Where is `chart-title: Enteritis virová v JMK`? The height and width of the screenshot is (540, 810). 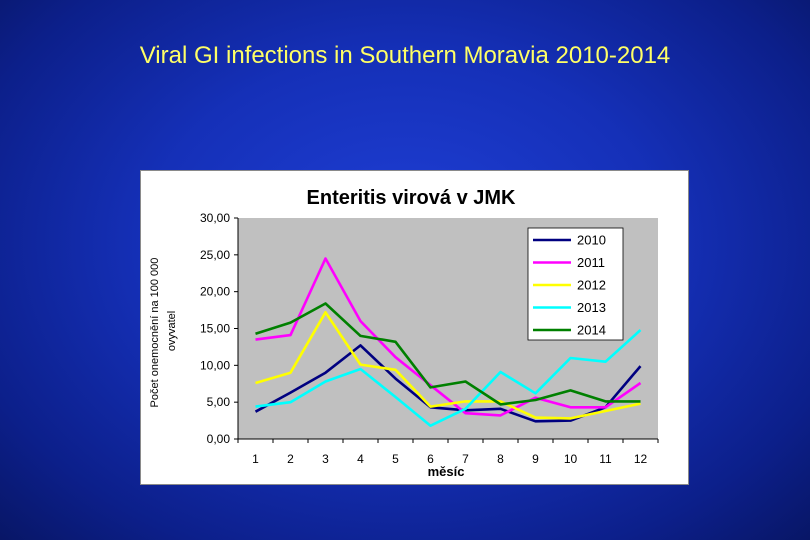 chart-title: Enteritis virová v JMK is located at coordinates (412, 198).